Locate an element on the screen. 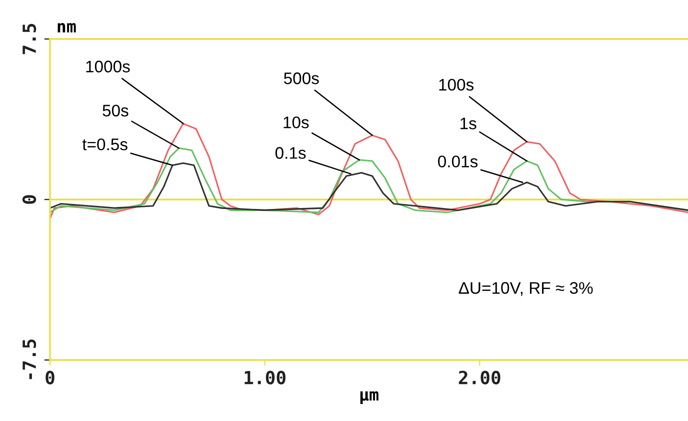 This screenshot has height=421, width=688. annotation: 0.01s is located at coordinates (458, 162).